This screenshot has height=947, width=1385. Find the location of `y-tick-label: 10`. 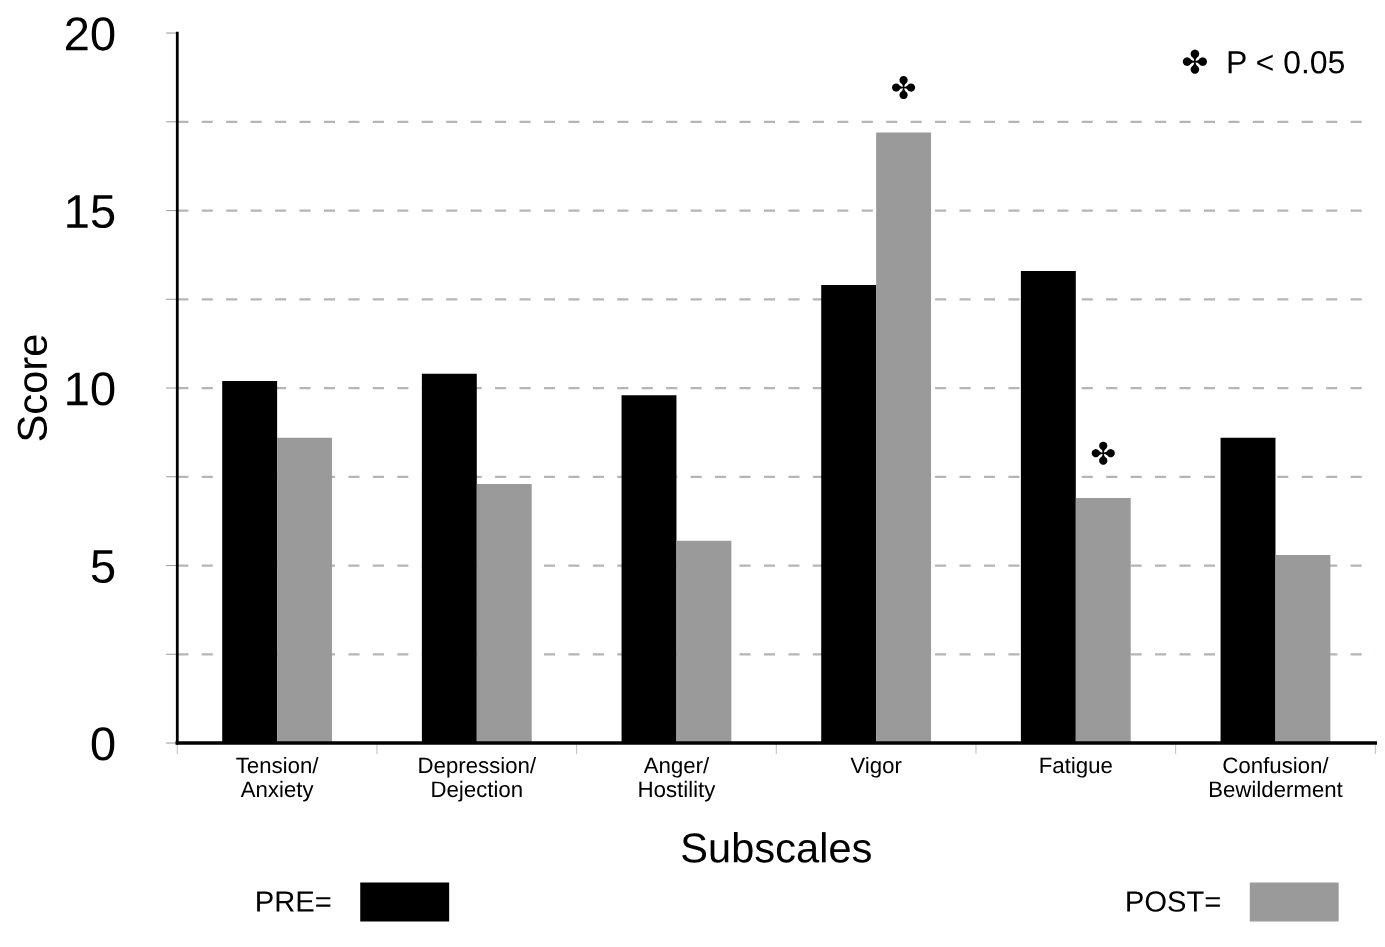

y-tick-label: 10 is located at coordinates (91, 389).